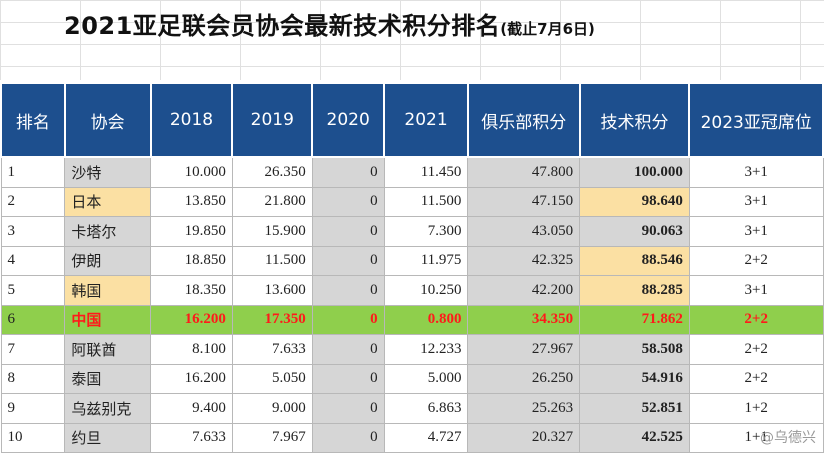 The width and height of the screenshot is (824, 453). Describe the element at coordinates (348, 120) in the screenshot. I see `header-2020: 2020` at that location.